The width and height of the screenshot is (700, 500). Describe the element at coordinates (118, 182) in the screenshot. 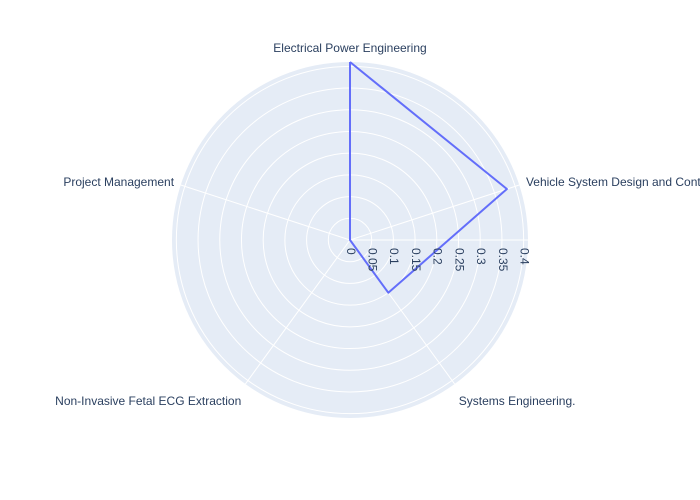

I see `category-label: Project Management` at that location.